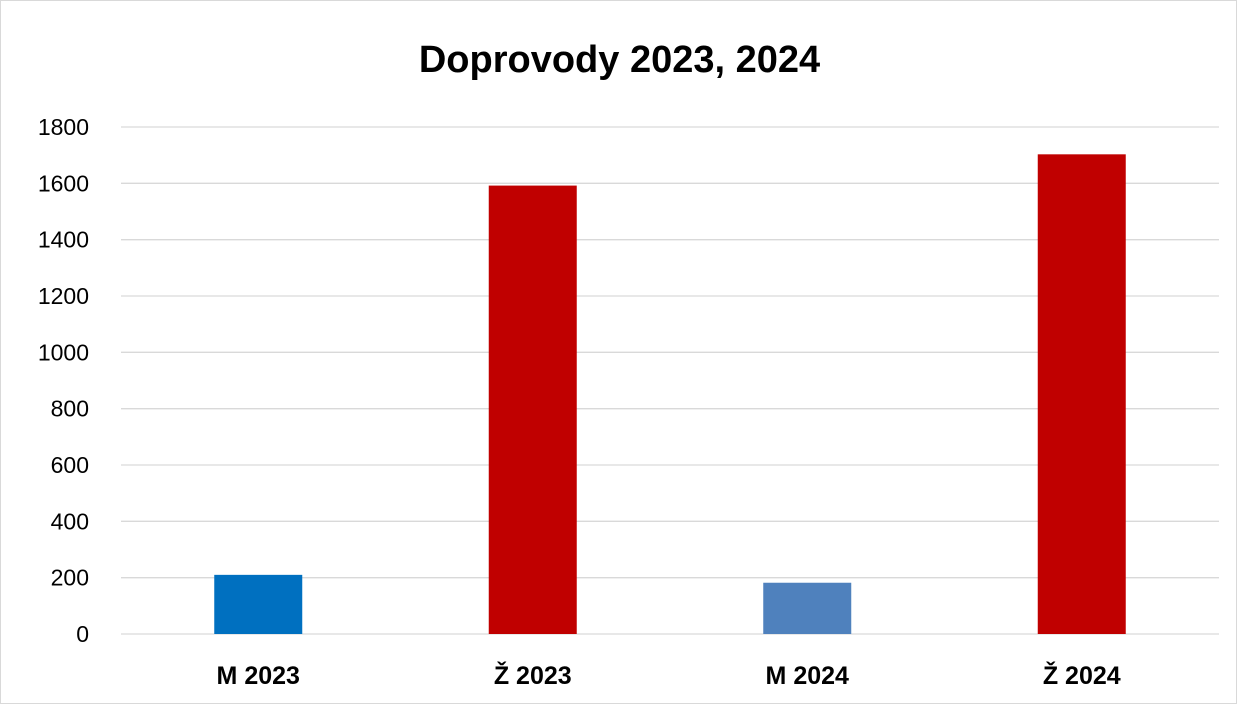 The height and width of the screenshot is (705, 1237). What do you see at coordinates (1082, 675) in the screenshot?
I see `x-category-label: Ž 2024` at bounding box center [1082, 675].